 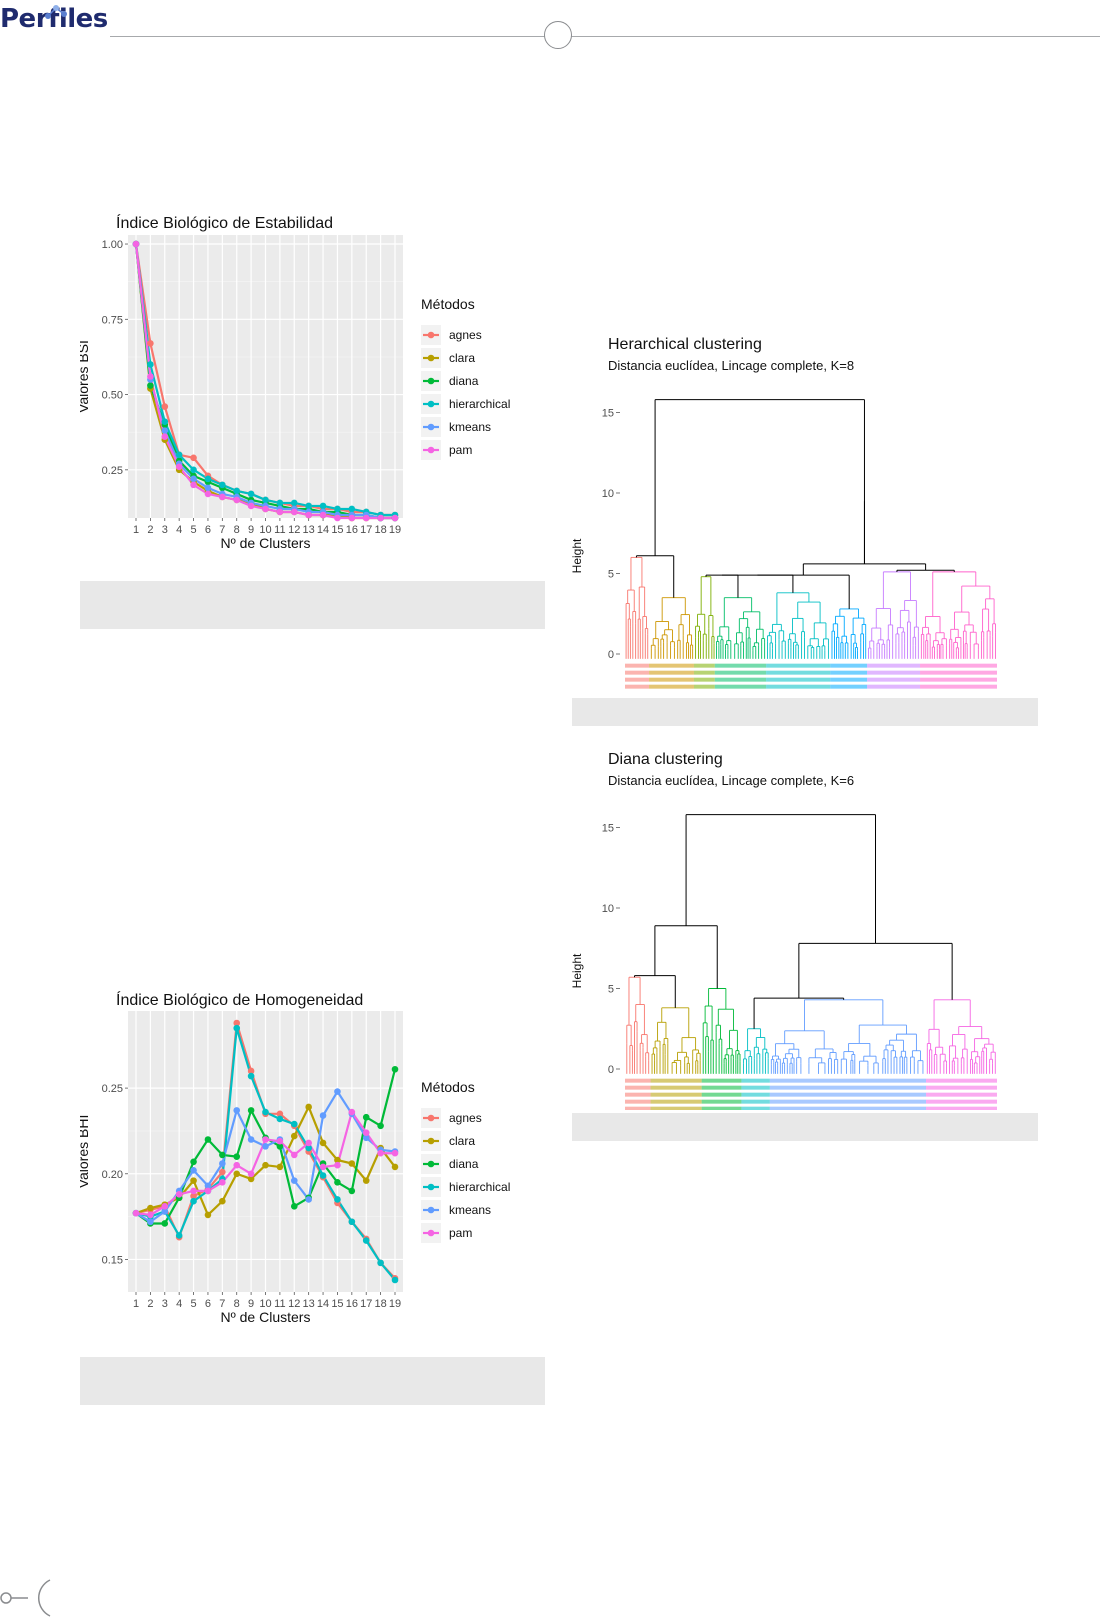 I want to click on y-tick-label: 0, so click(x=611, y=655).